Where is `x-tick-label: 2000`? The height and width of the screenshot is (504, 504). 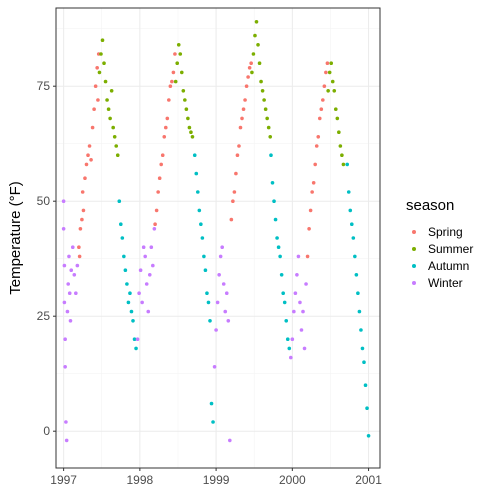 x-tick-label: 2000 is located at coordinates (292, 480).